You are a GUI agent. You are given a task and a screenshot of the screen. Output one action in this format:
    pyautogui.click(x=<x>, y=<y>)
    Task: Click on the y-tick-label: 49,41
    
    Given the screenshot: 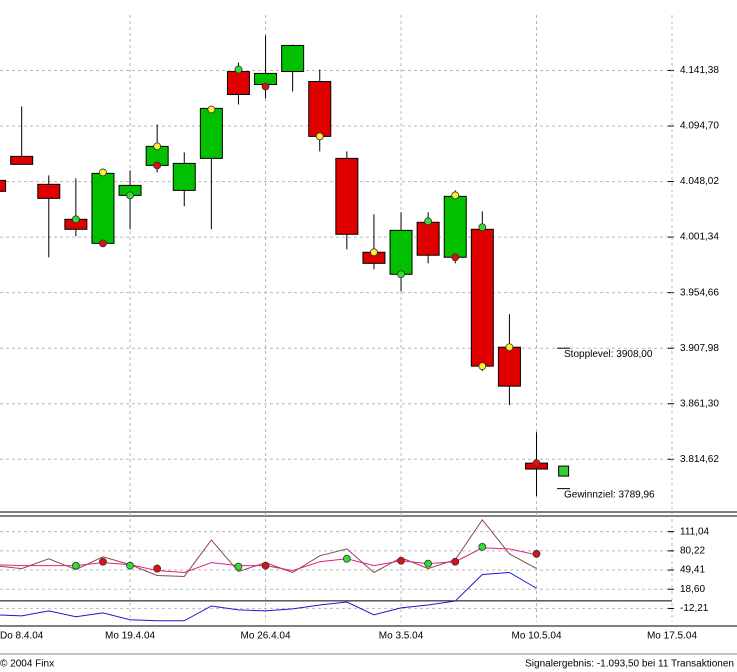 What is the action you would take?
    pyautogui.click(x=692, y=570)
    